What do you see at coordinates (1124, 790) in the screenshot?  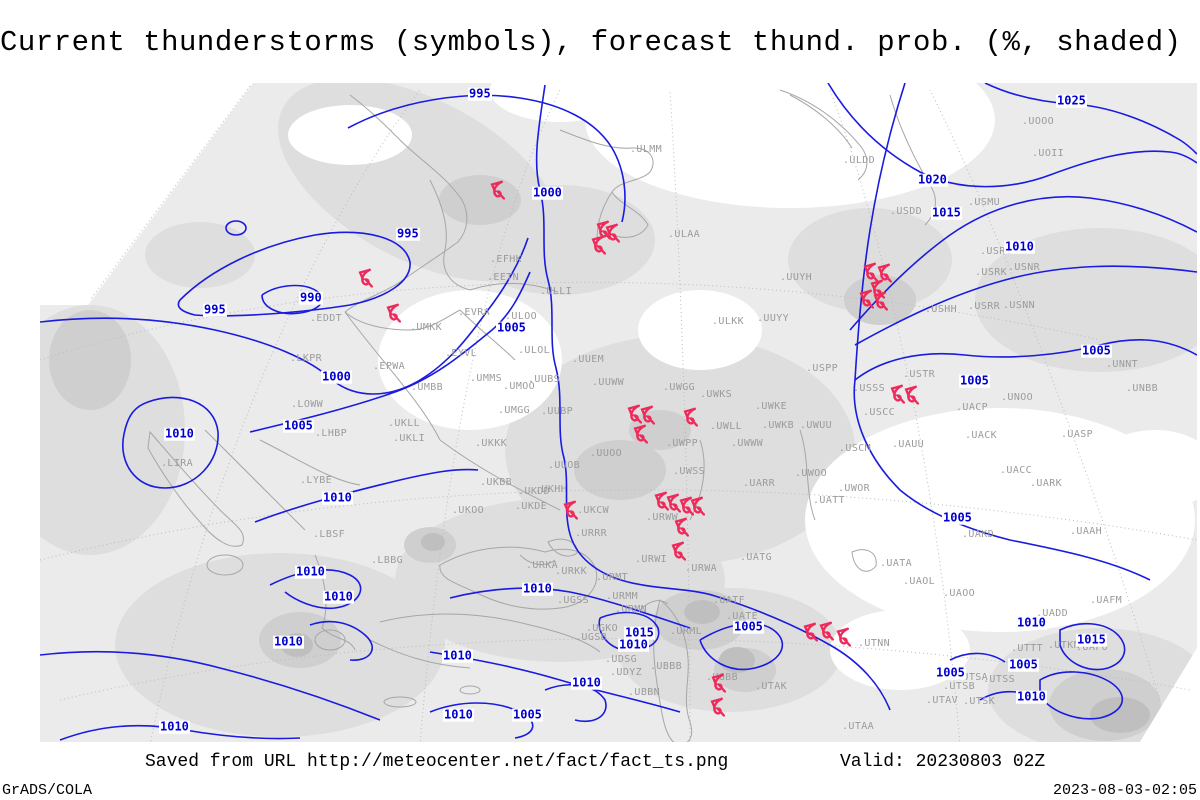 I see `generation-timestamp: 2023-08-03-02:05` at bounding box center [1124, 790].